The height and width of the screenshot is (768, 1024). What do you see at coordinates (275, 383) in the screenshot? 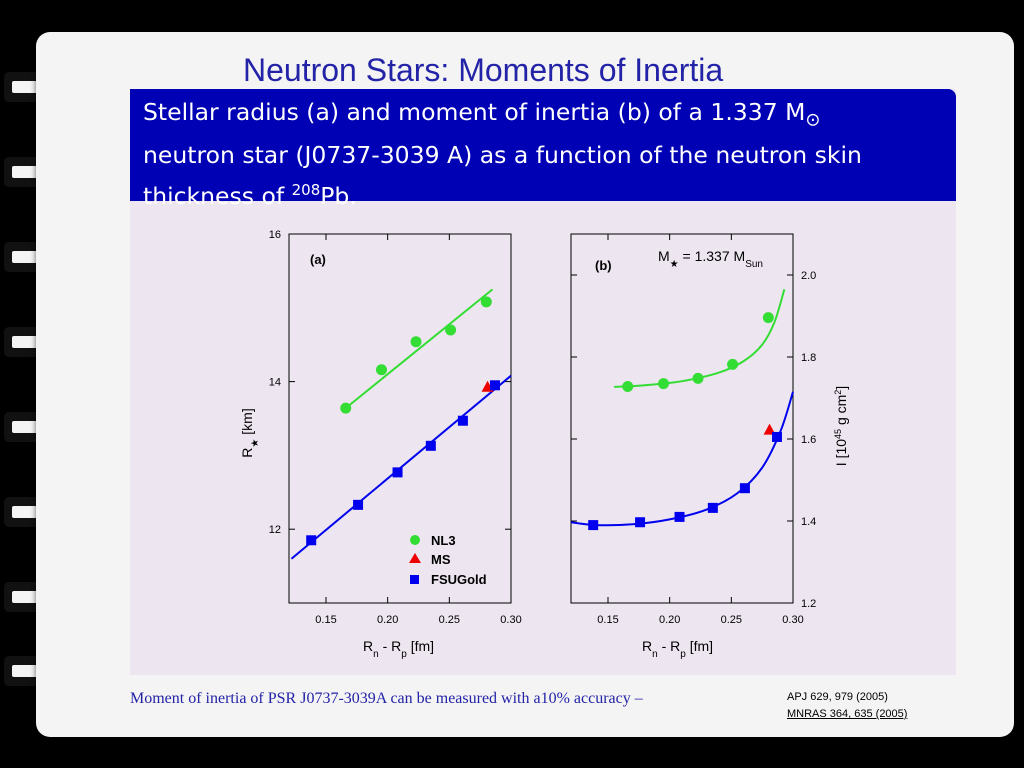
I see `y-tick-label: 14` at bounding box center [275, 383].